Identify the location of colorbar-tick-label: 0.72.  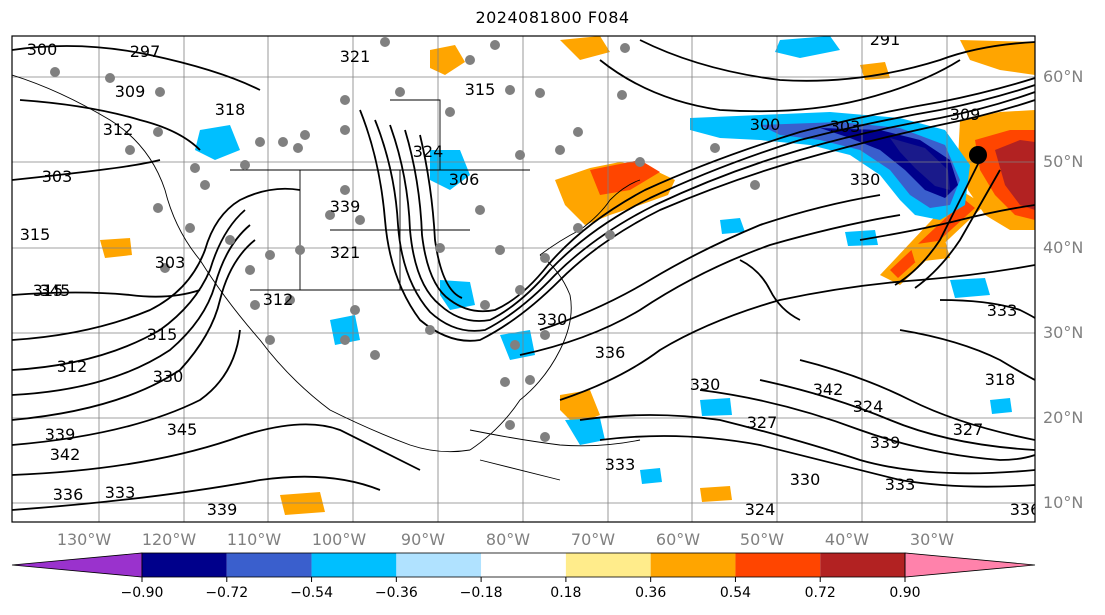
(820, 593).